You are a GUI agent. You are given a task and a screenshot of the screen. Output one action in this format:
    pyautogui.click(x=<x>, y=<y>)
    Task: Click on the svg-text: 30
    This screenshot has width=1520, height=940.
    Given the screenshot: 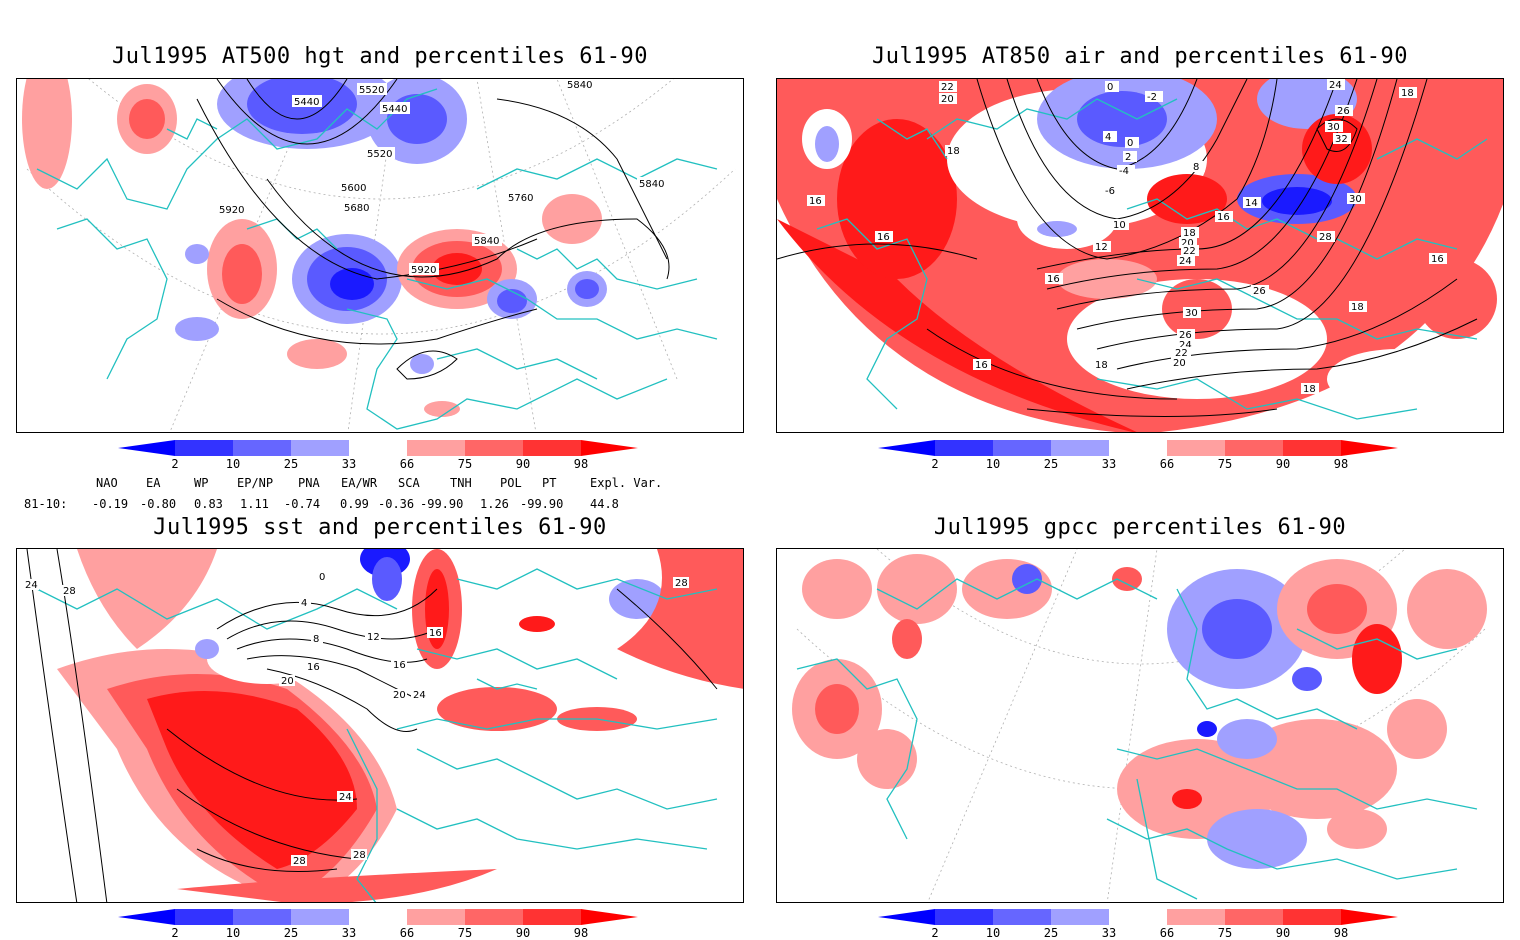 What is the action you would take?
    pyautogui.click(x=1191, y=313)
    